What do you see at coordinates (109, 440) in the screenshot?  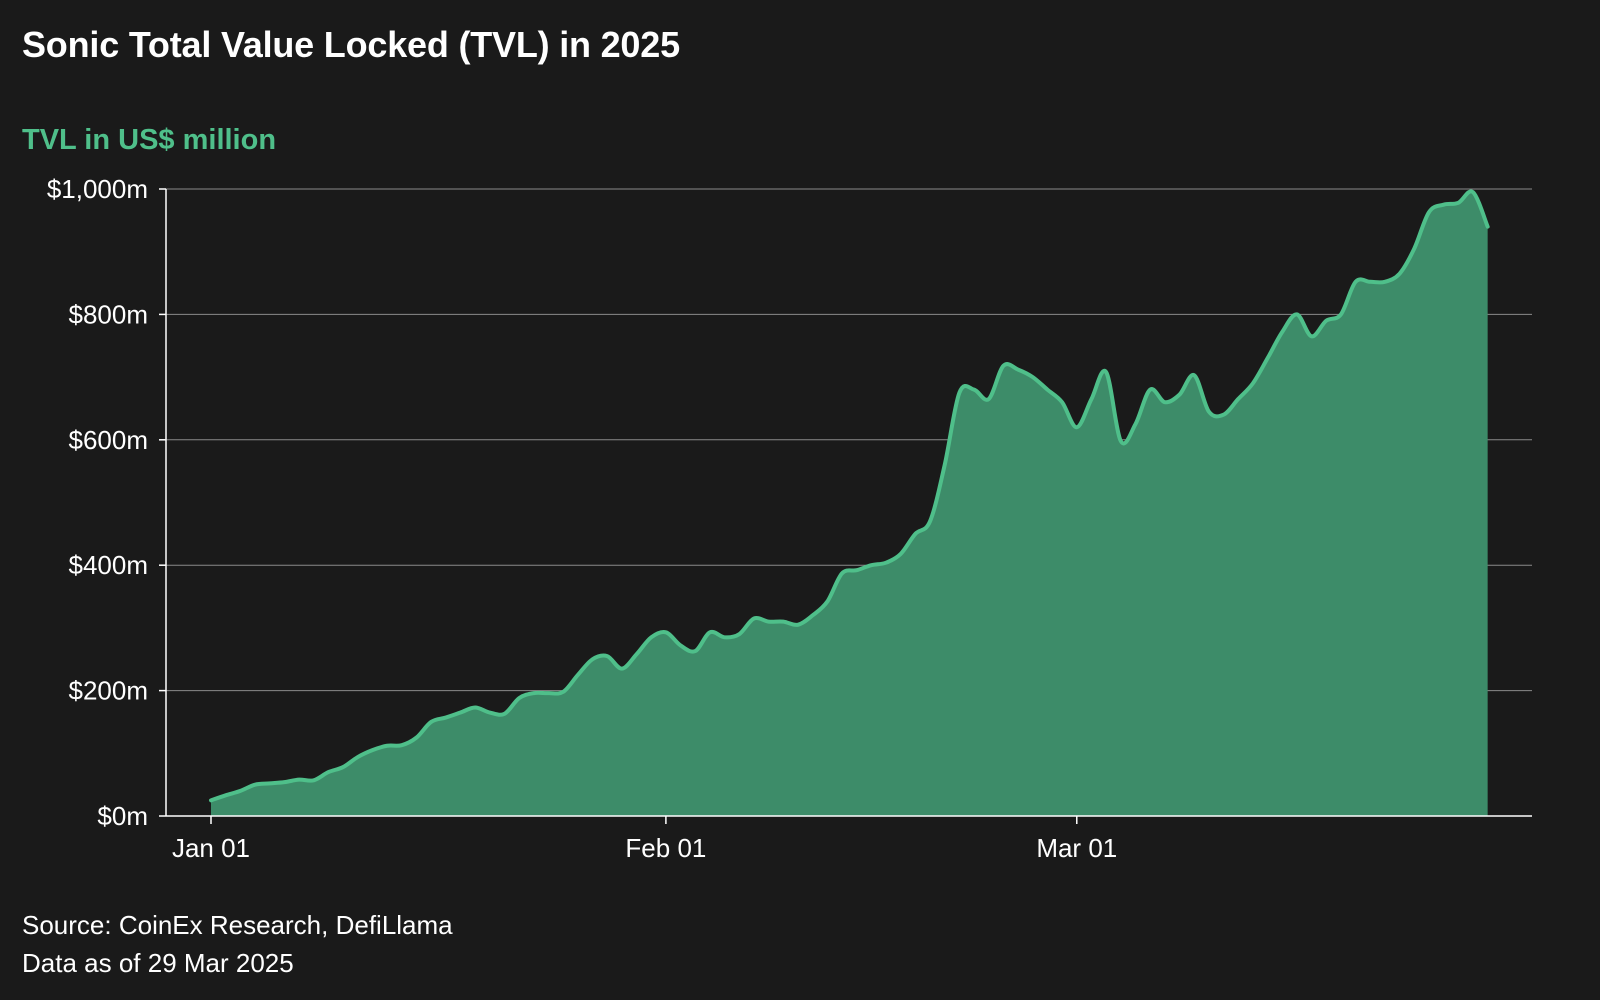 I see `y-tick-label-3: $600m` at bounding box center [109, 440].